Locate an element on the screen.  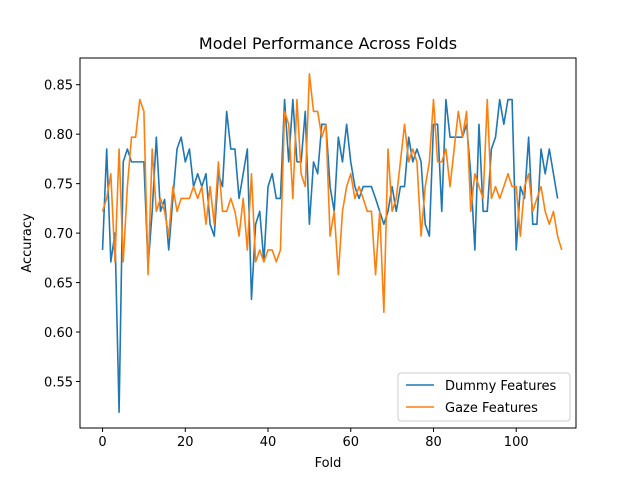
x-tick-label: 40 is located at coordinates (268, 442).